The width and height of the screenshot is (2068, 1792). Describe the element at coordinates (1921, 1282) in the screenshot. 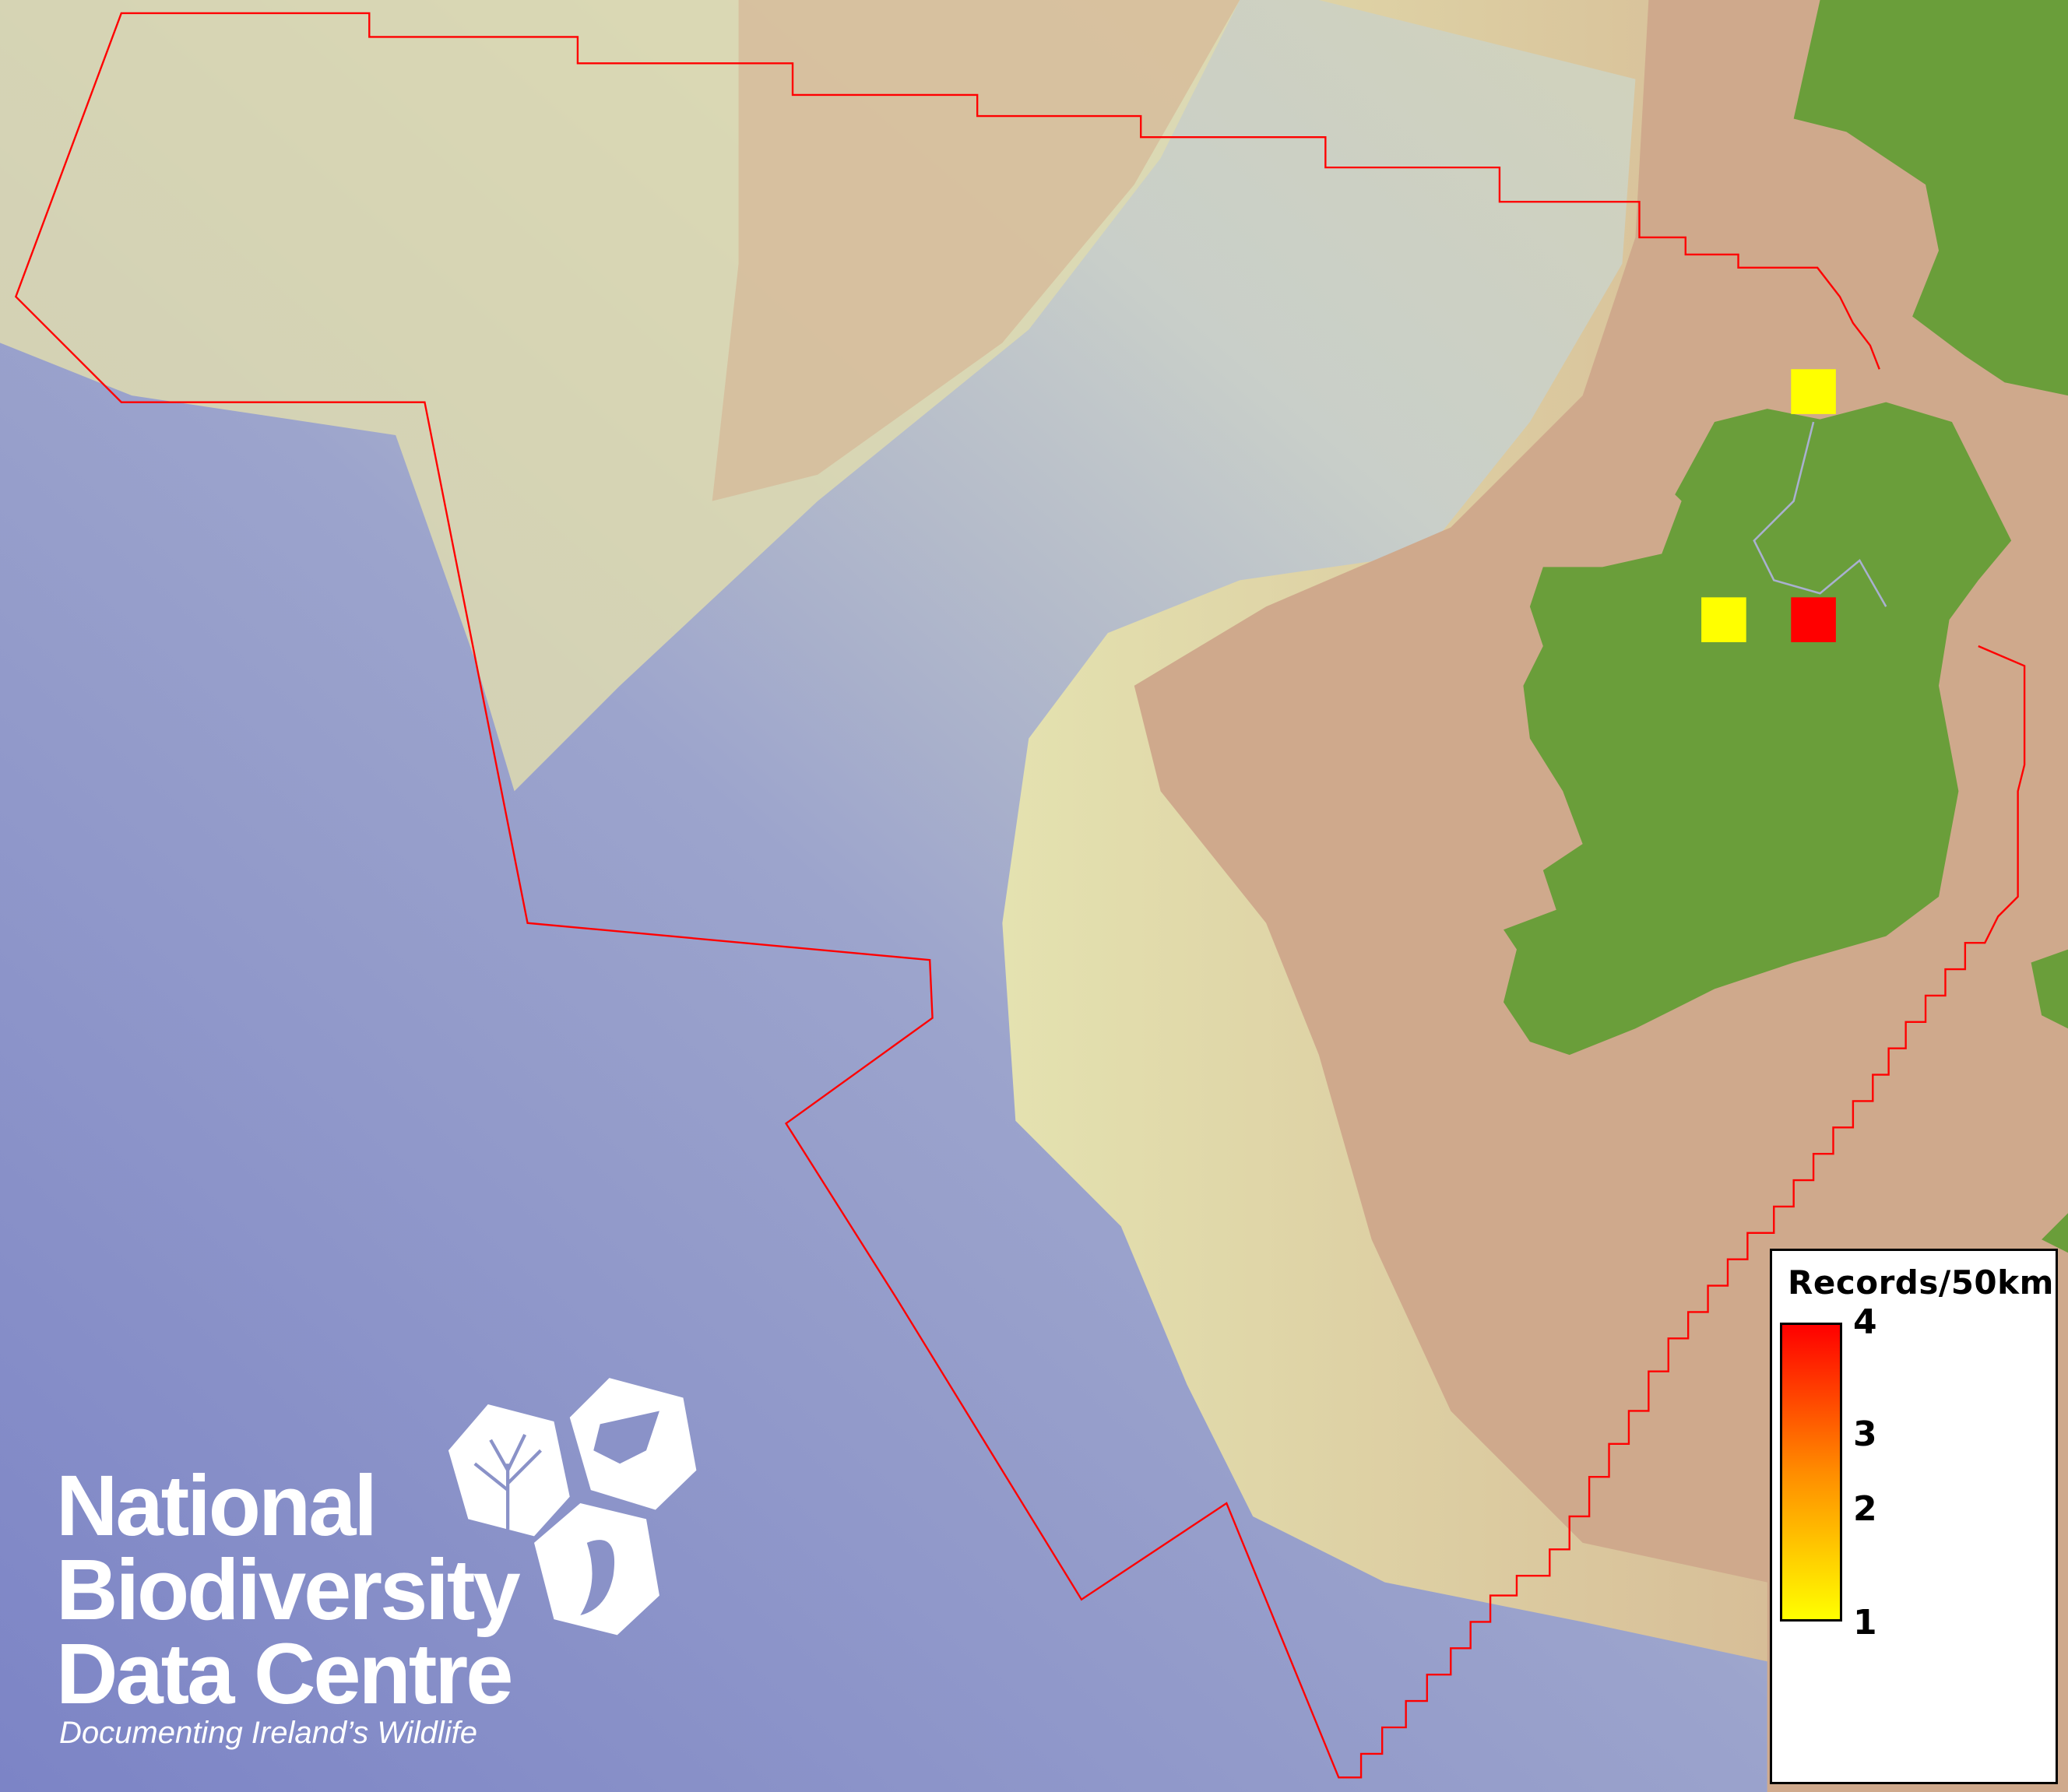

I see `legend-title: Records/50km` at that location.